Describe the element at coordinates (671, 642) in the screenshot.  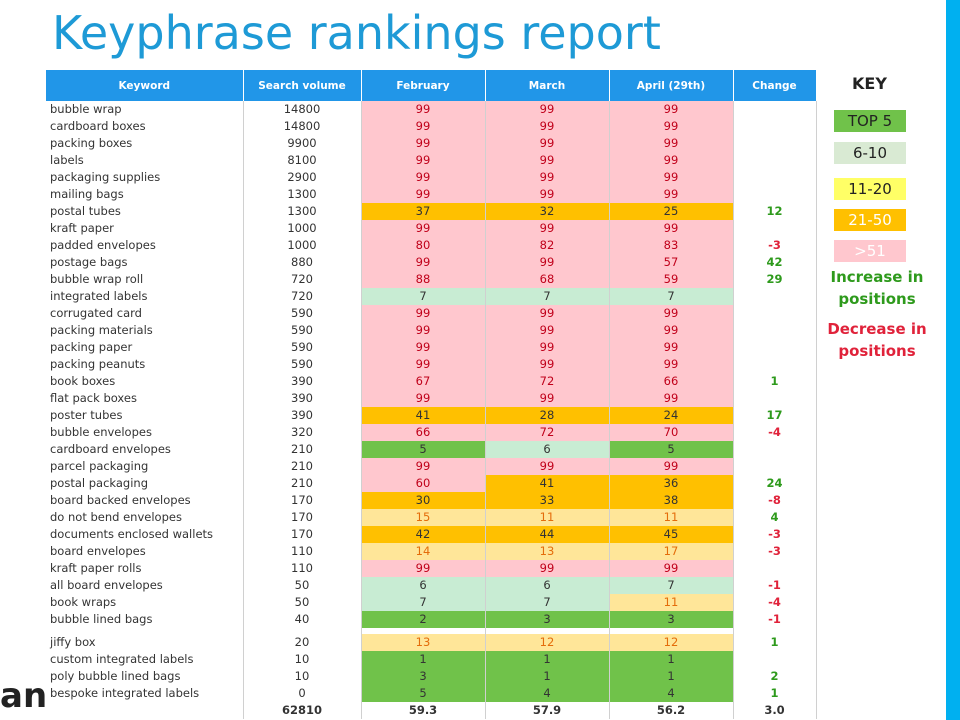
I see `april-rank-cell: 12` at that location.